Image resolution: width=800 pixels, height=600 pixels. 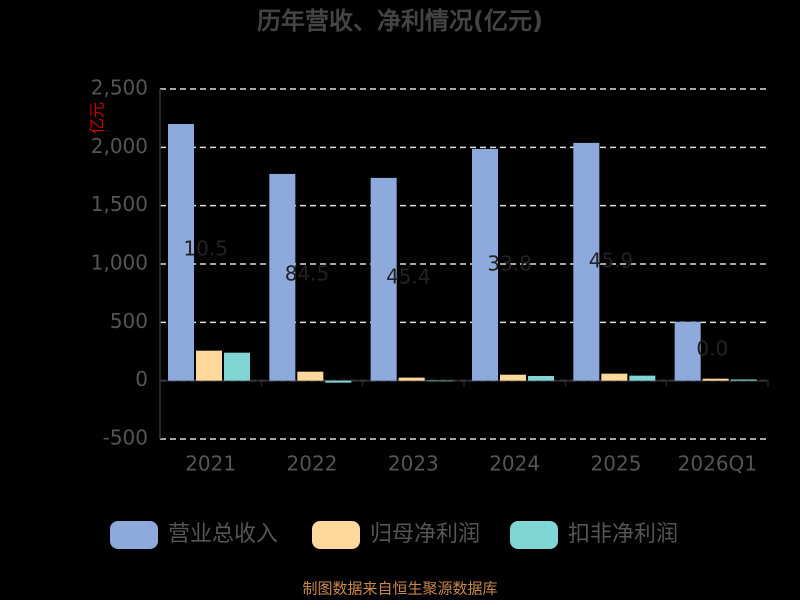 I want to click on chart-title: 历年营收、净利情况(亿元), so click(x=400, y=21).